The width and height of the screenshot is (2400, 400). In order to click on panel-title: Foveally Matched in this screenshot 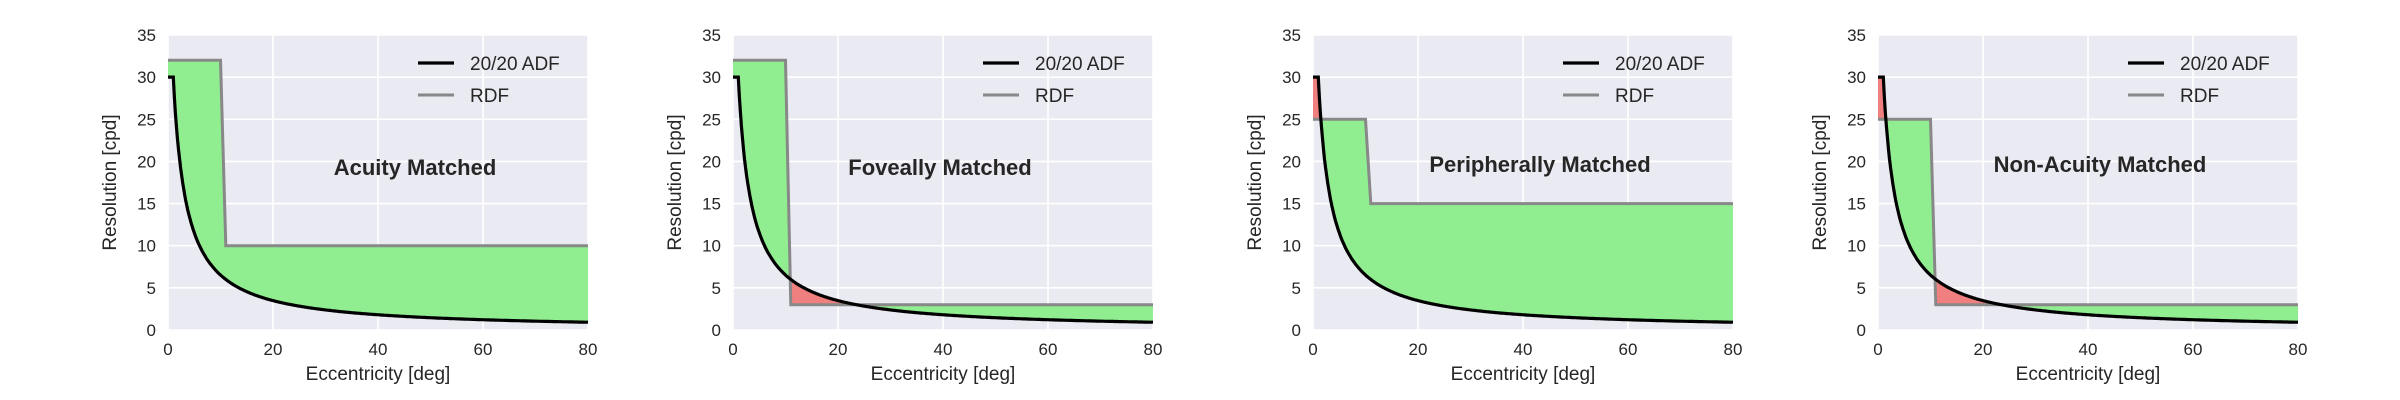, I will do `click(939, 167)`.